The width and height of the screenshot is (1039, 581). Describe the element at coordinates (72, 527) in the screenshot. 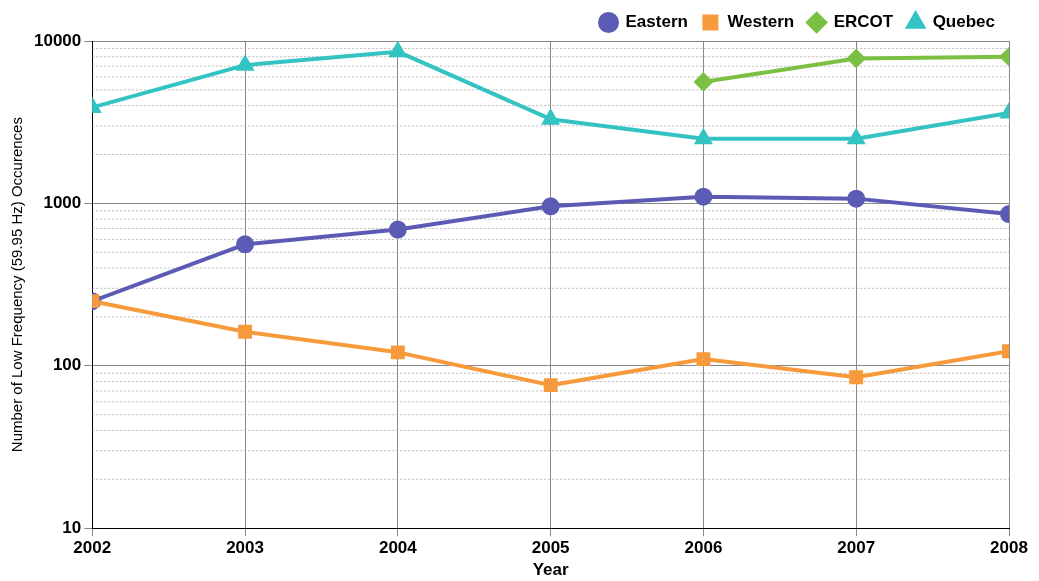

I see `y-tick-label: 10` at that location.